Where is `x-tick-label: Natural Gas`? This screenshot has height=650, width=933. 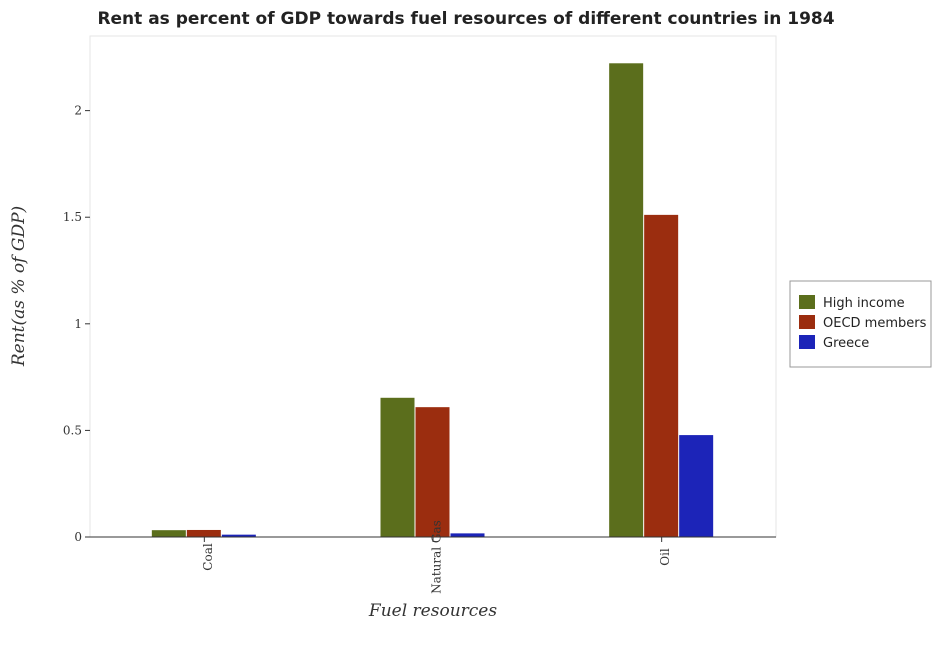 x-tick-label: Natural Gas is located at coordinates (437, 557).